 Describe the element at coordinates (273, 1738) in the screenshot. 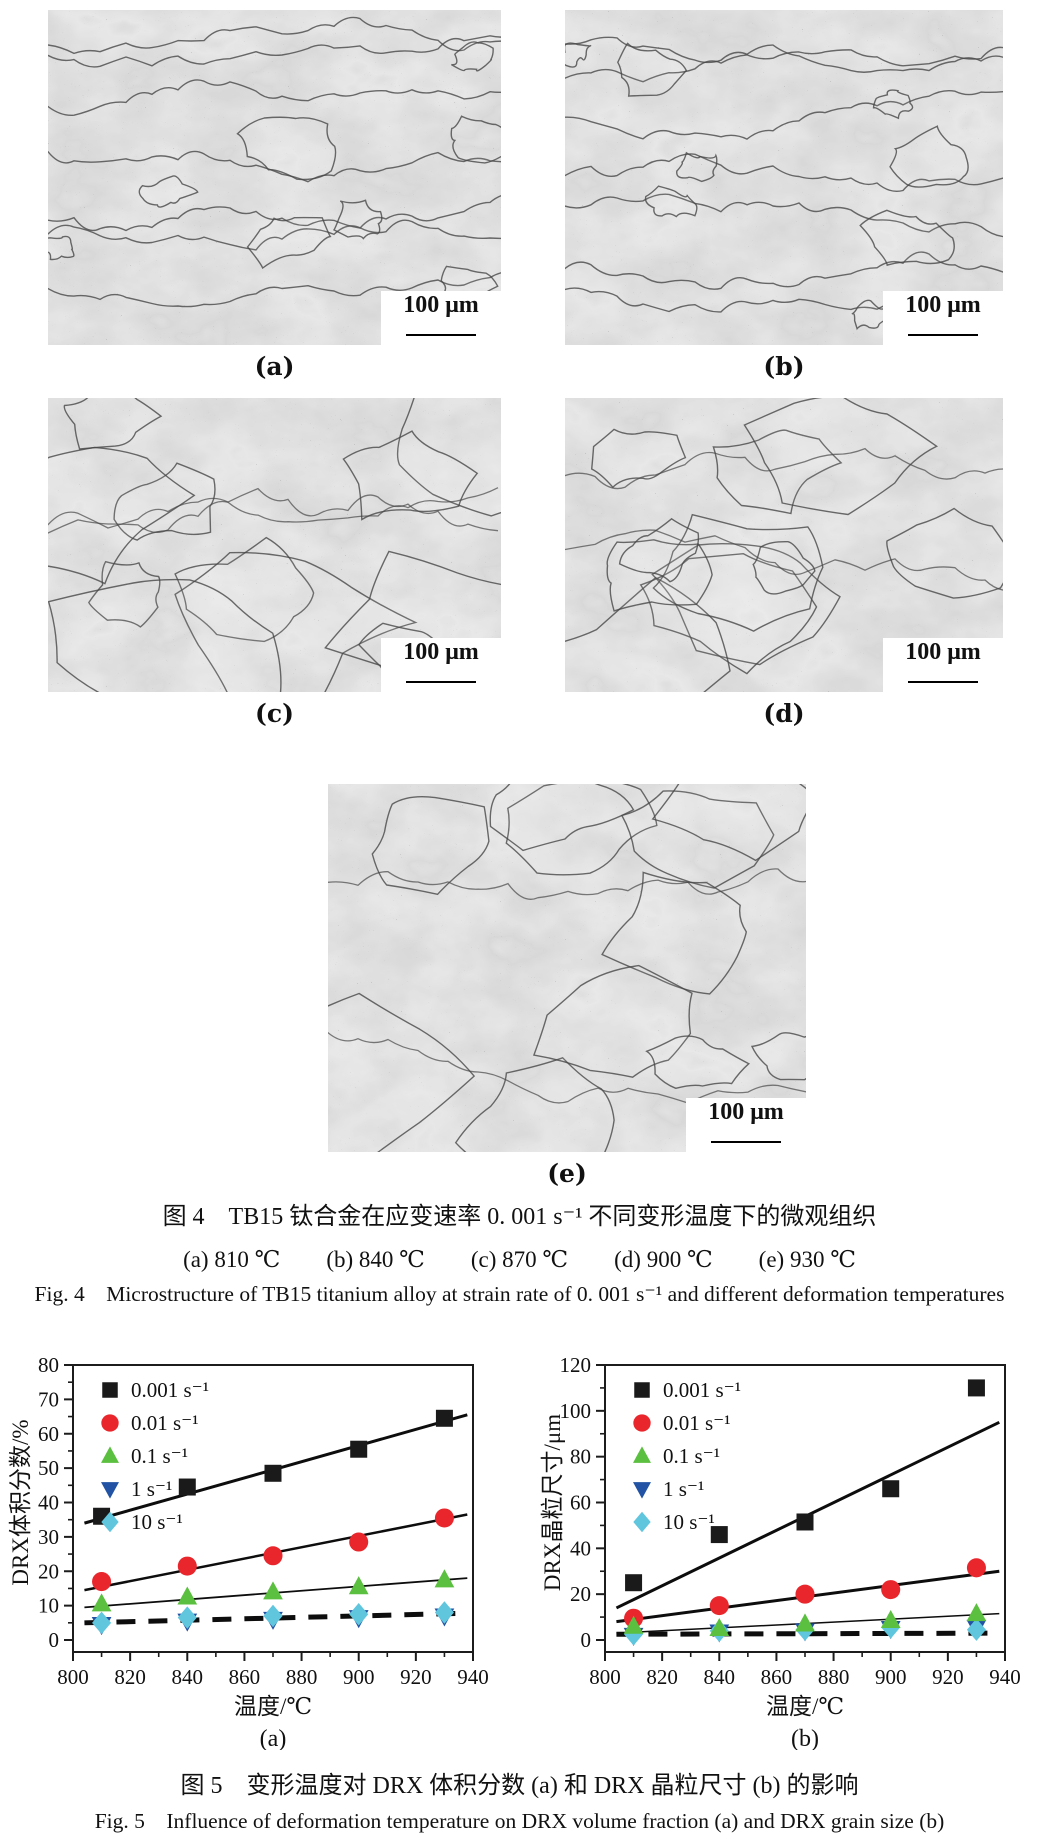

I see `chart-sublabel: (a)` at that location.